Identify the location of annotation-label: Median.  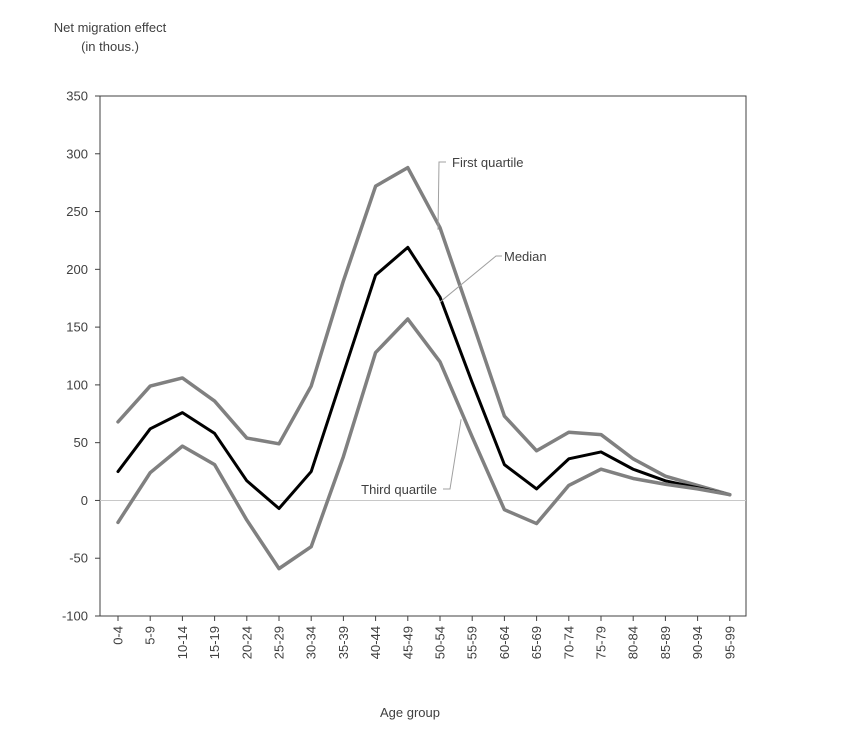
(525, 256).